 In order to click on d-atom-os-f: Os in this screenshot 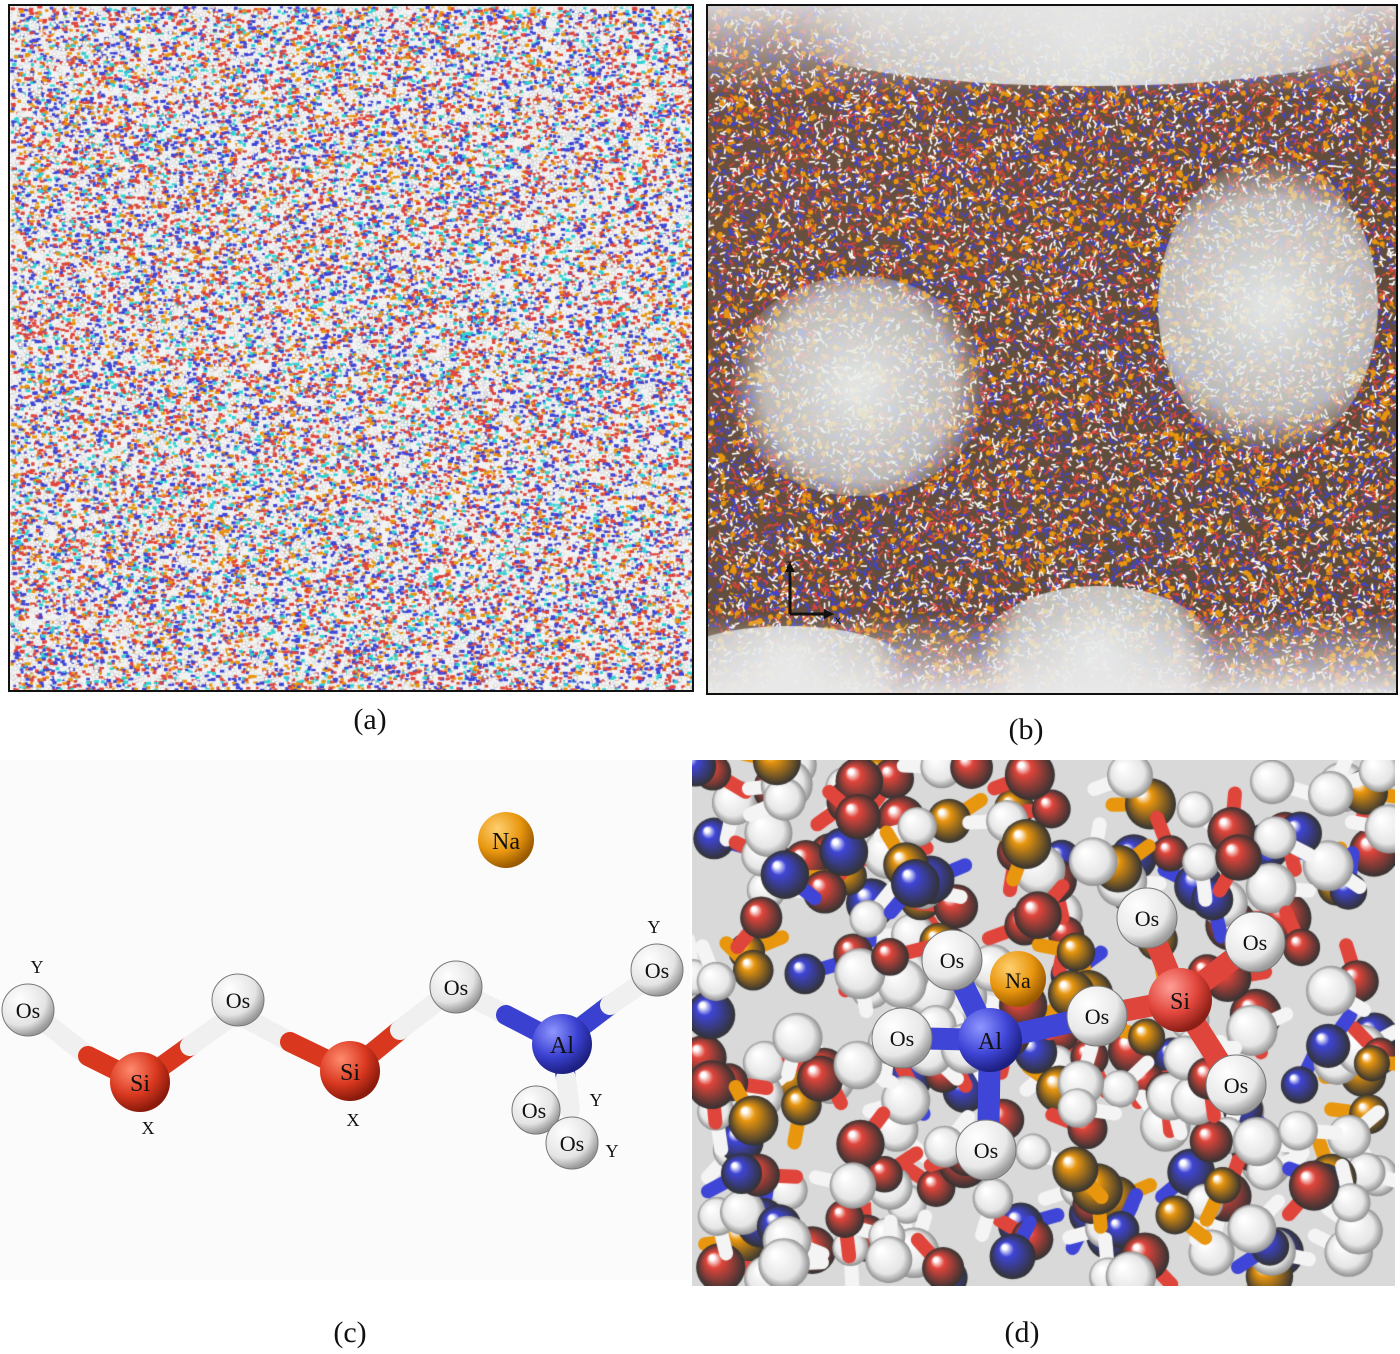, I will do `click(1236, 1085)`.